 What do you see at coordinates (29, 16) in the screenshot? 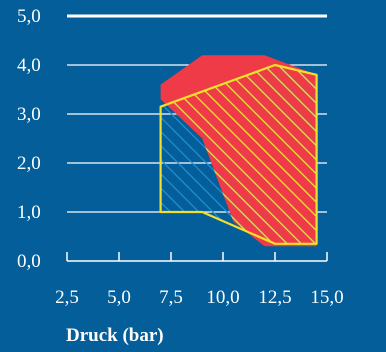
I see `y-tick-label-5: 5,0` at bounding box center [29, 16].